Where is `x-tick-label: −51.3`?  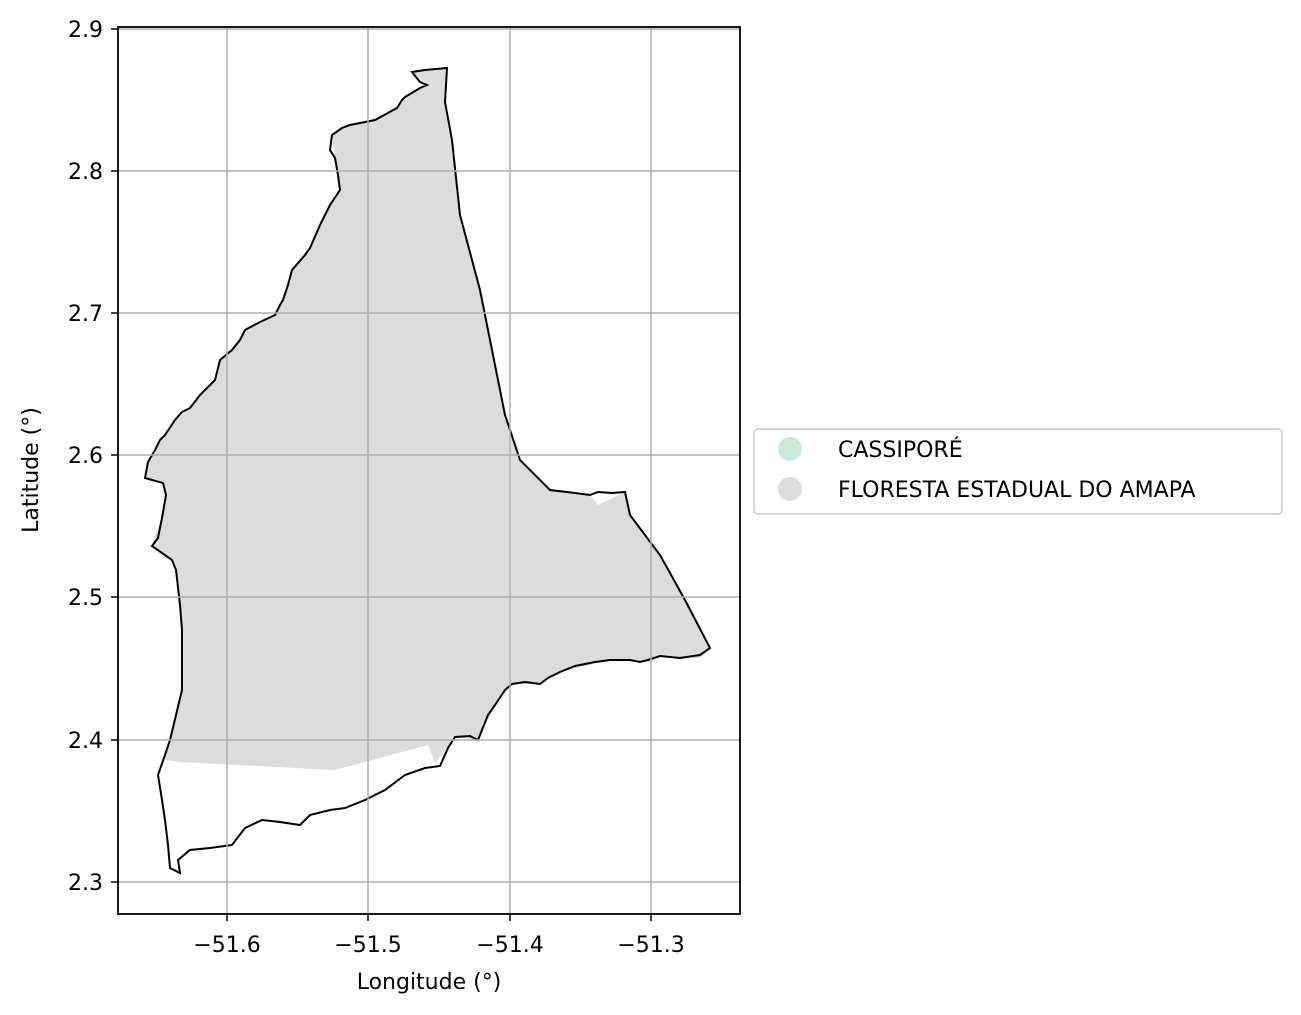
x-tick-label: −51.3 is located at coordinates (650, 945).